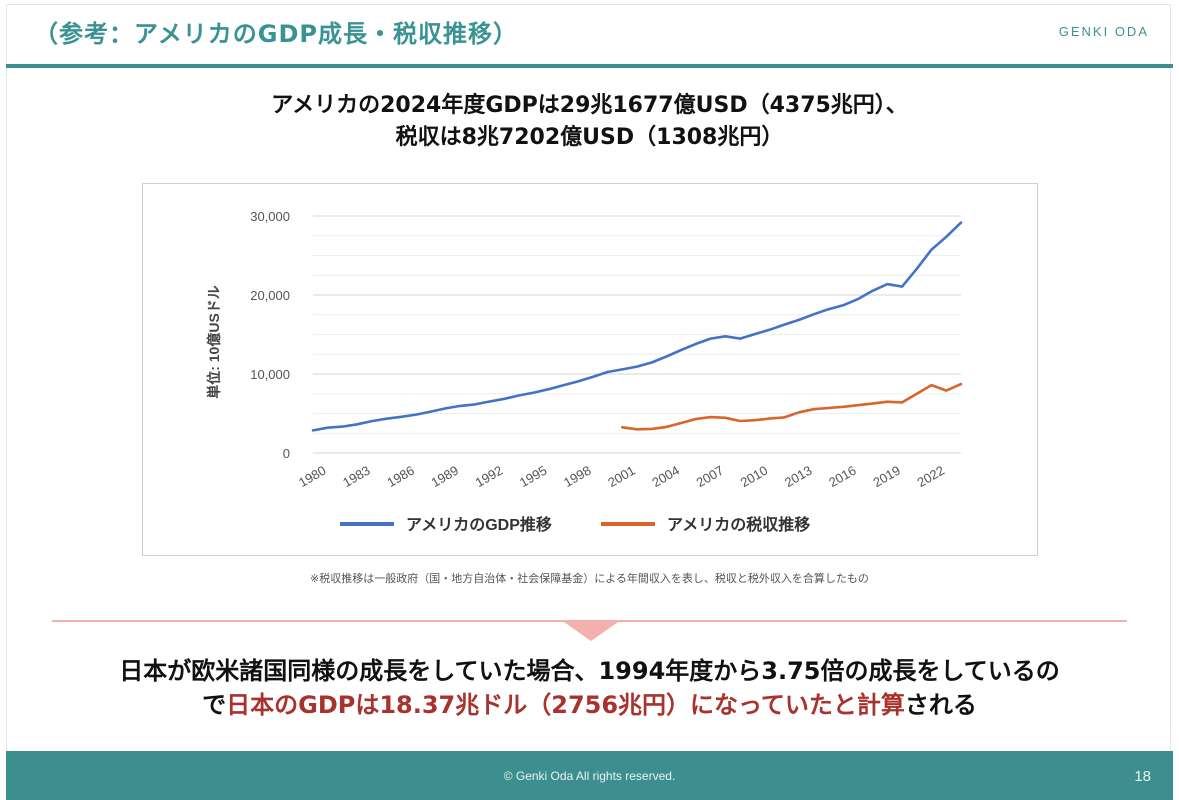 The height and width of the screenshot is (800, 1179). Describe the element at coordinates (710, 476) in the screenshot. I see `x-tick-label: 2007` at that location.